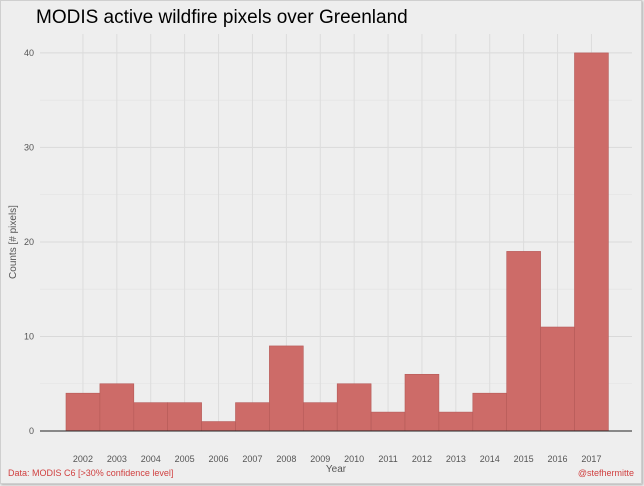  Describe the element at coordinates (286, 388) in the screenshot. I see `bar-2008` at that location.